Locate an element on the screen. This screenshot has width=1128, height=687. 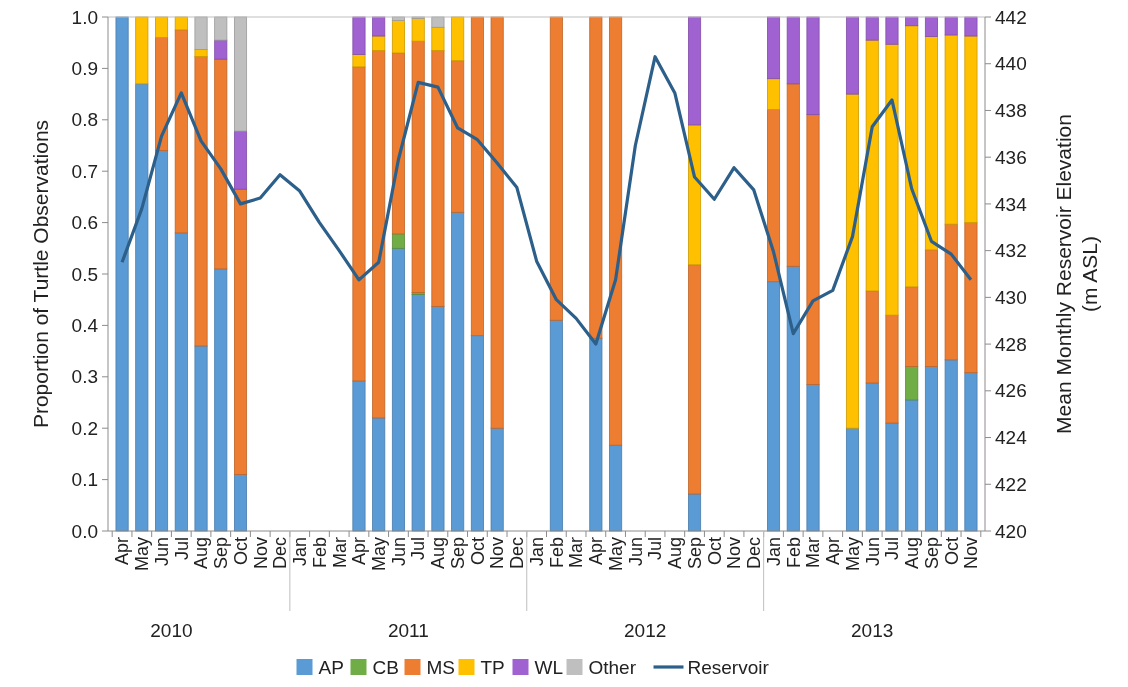
y-tick-label: 0.7 is located at coordinates (84, 171).